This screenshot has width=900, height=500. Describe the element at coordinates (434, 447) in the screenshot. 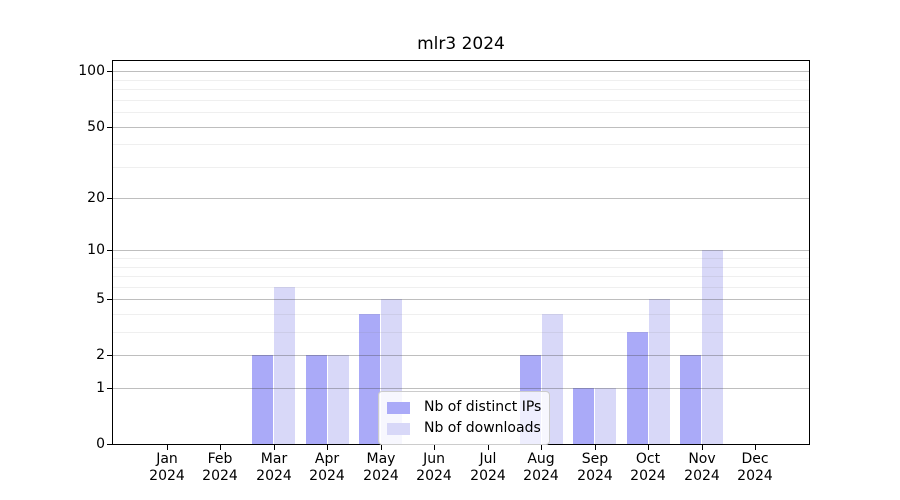

I see `x-tick-mark-jun` at that location.